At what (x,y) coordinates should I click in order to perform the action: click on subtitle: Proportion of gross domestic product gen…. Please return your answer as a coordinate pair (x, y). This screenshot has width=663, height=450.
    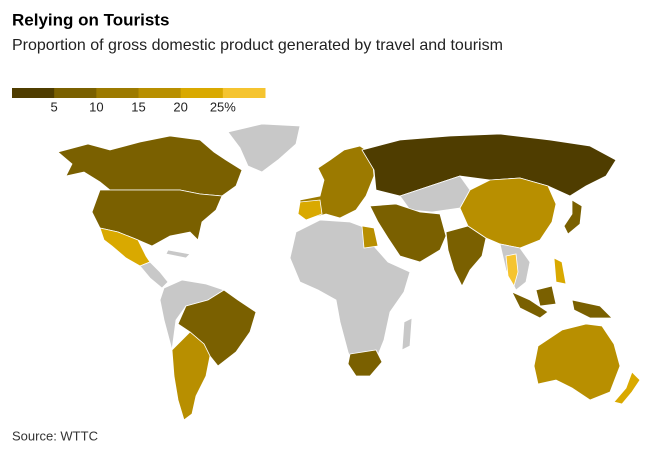
    Looking at the image, I should click on (257, 45).